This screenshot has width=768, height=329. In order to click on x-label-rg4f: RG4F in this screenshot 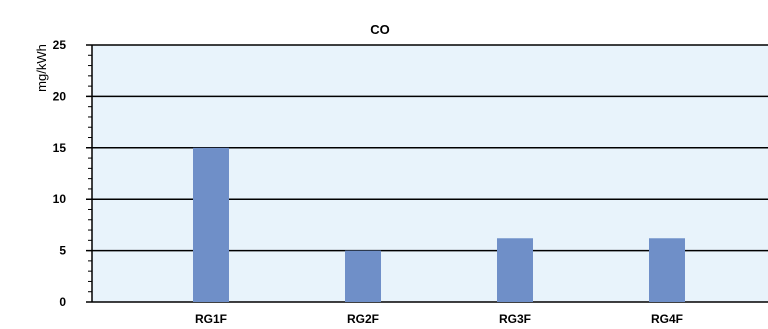, I will do `click(667, 319)`.